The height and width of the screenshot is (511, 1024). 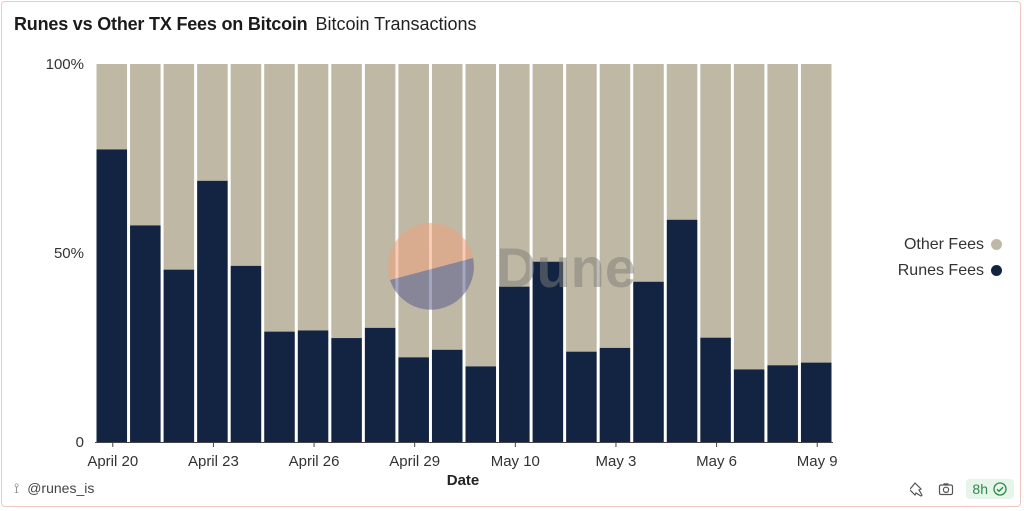 What do you see at coordinates (17, 488) in the screenshot?
I see `person-icon: ⟟` at bounding box center [17, 488].